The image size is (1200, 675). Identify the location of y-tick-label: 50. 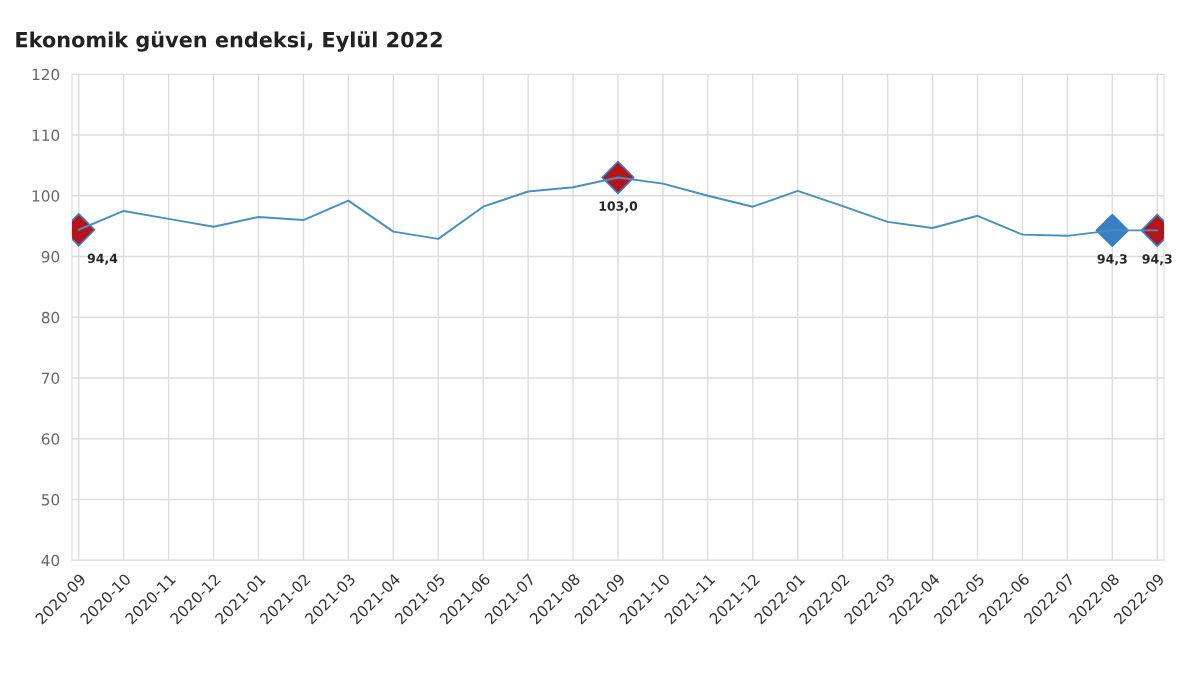
(50, 499).